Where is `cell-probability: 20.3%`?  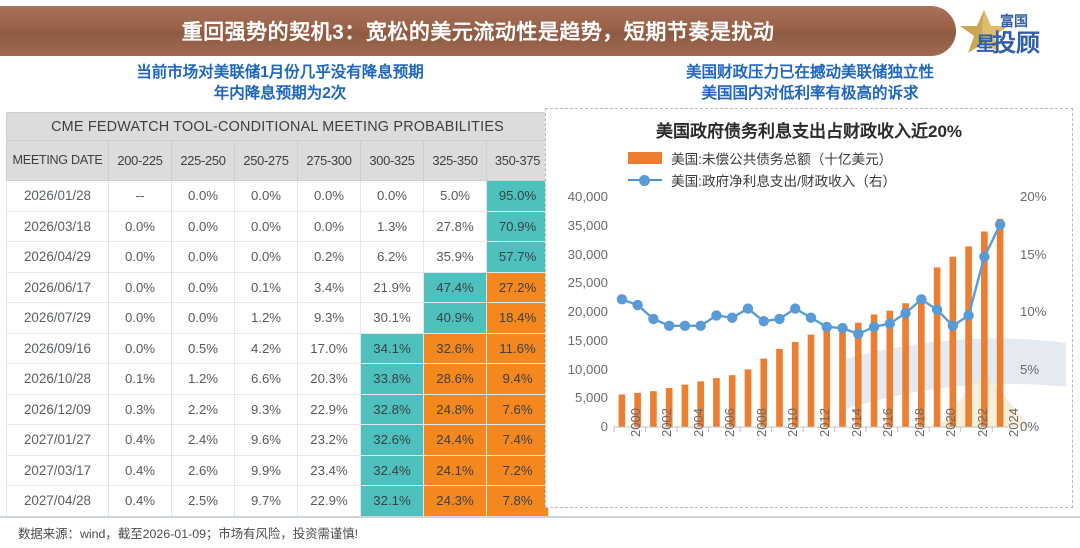
cell-probability: 20.3% is located at coordinates (329, 379).